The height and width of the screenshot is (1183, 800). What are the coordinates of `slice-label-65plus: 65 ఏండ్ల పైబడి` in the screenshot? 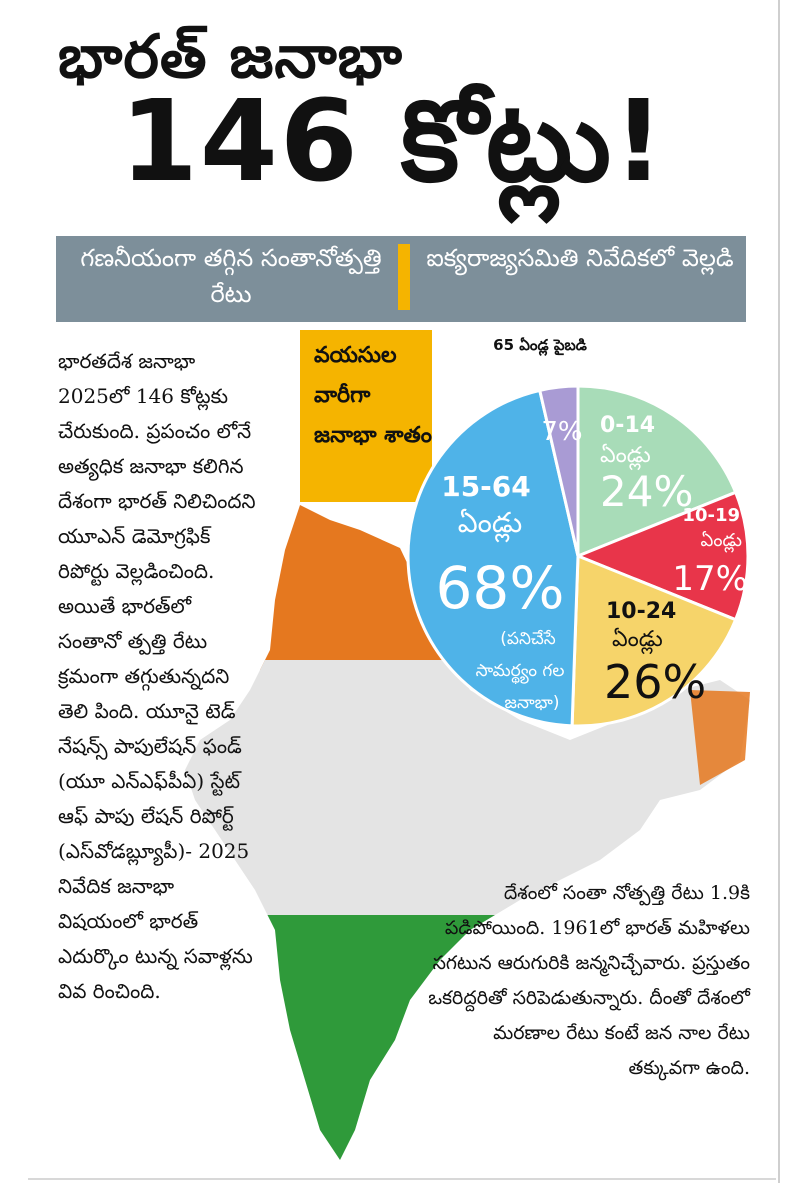 It's located at (540, 345).